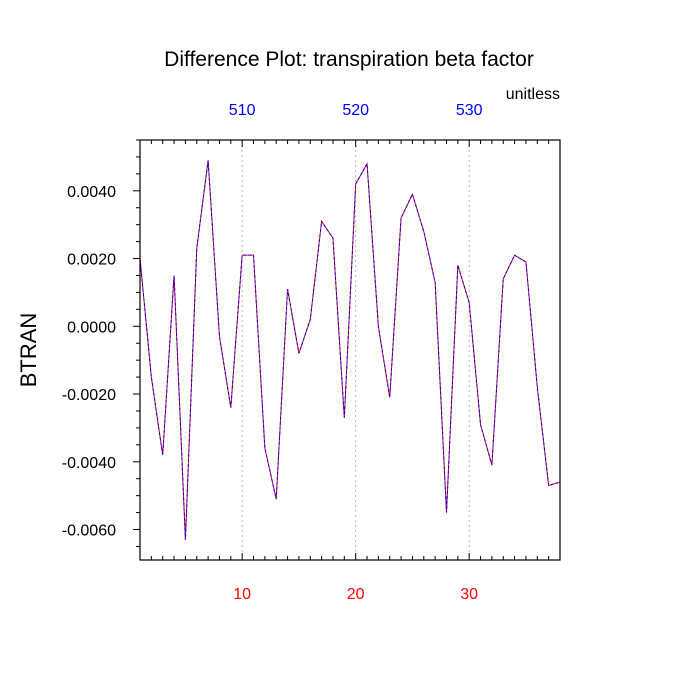 The height and width of the screenshot is (700, 700). Describe the element at coordinates (242, 594) in the screenshot. I see `x-tick-label-bottom-10: 10` at that location.